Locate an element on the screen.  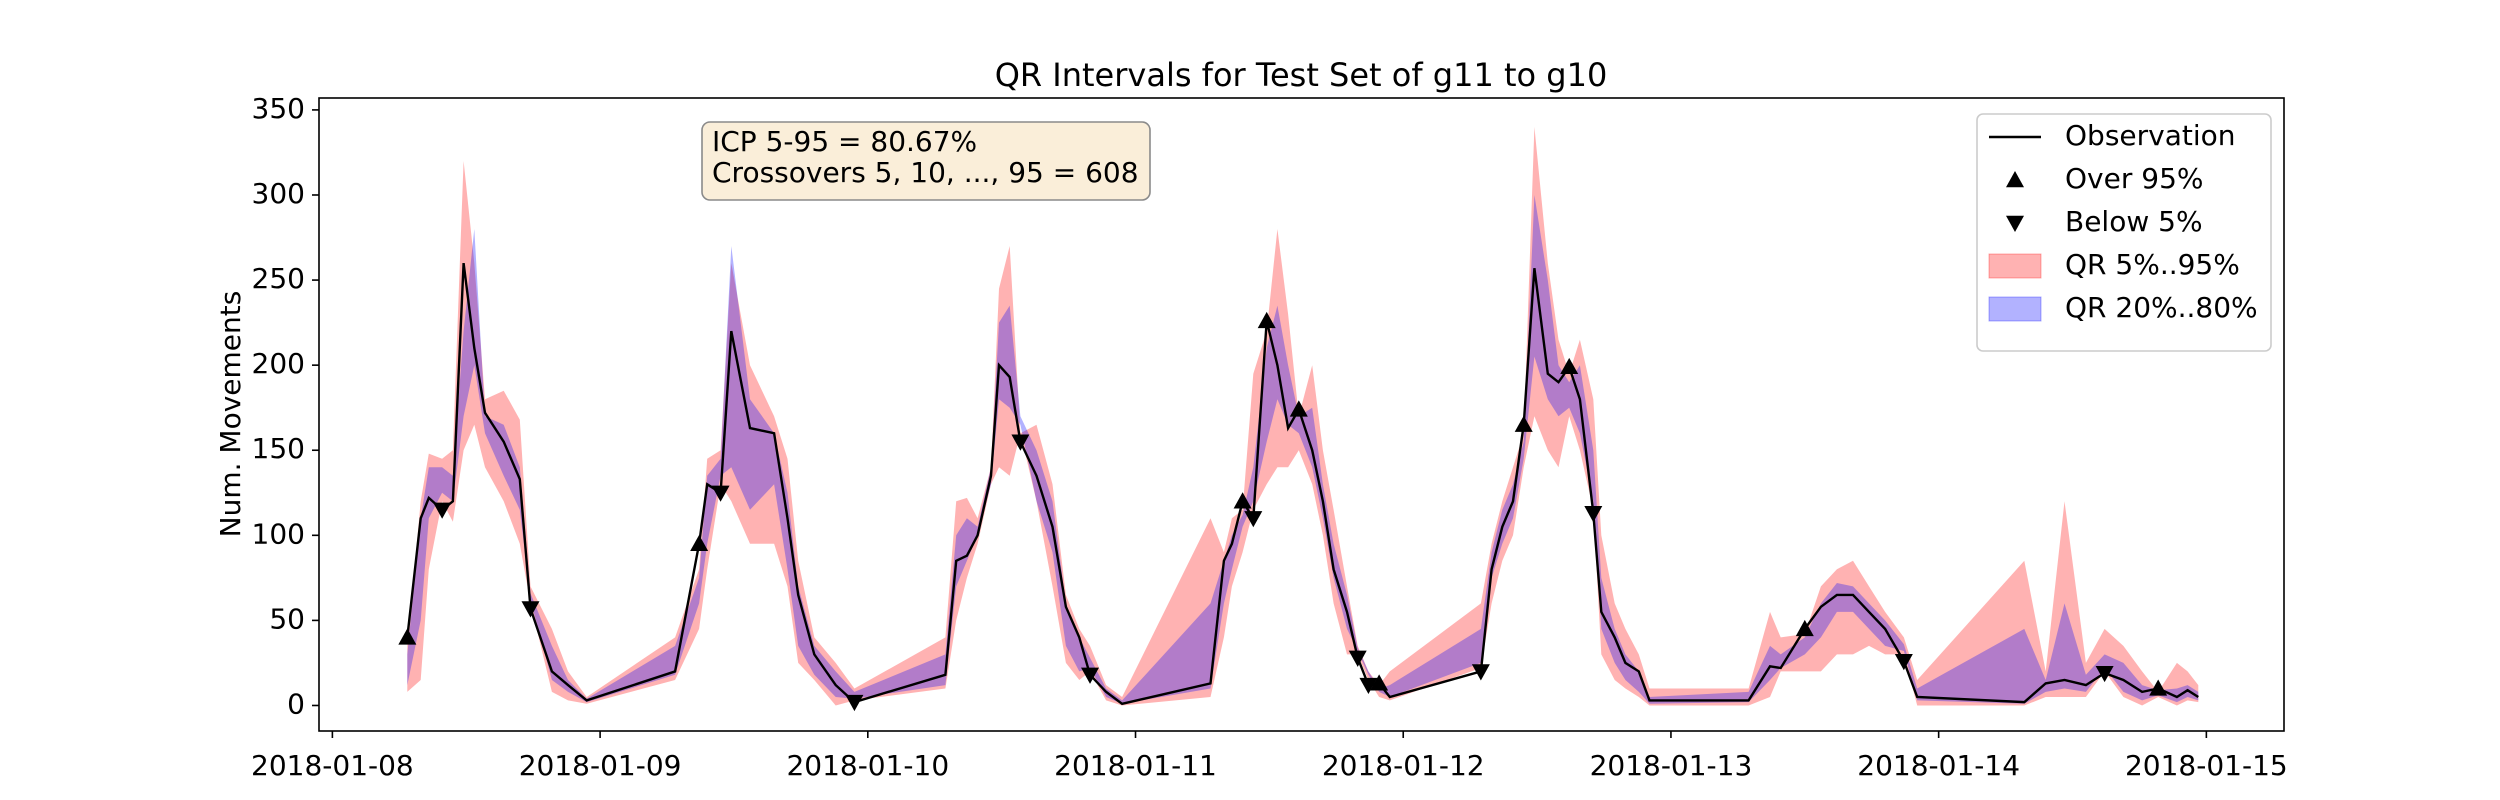
y-axis-label: Num. Movements is located at coordinates (230, 414).